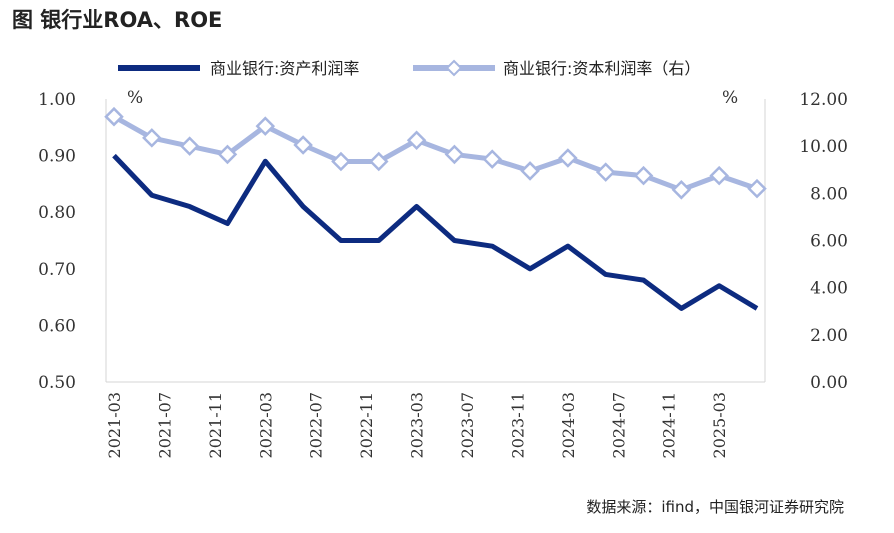 This screenshot has height=533, width=894. I want to click on right-tick-label: 6.00, so click(829, 242).